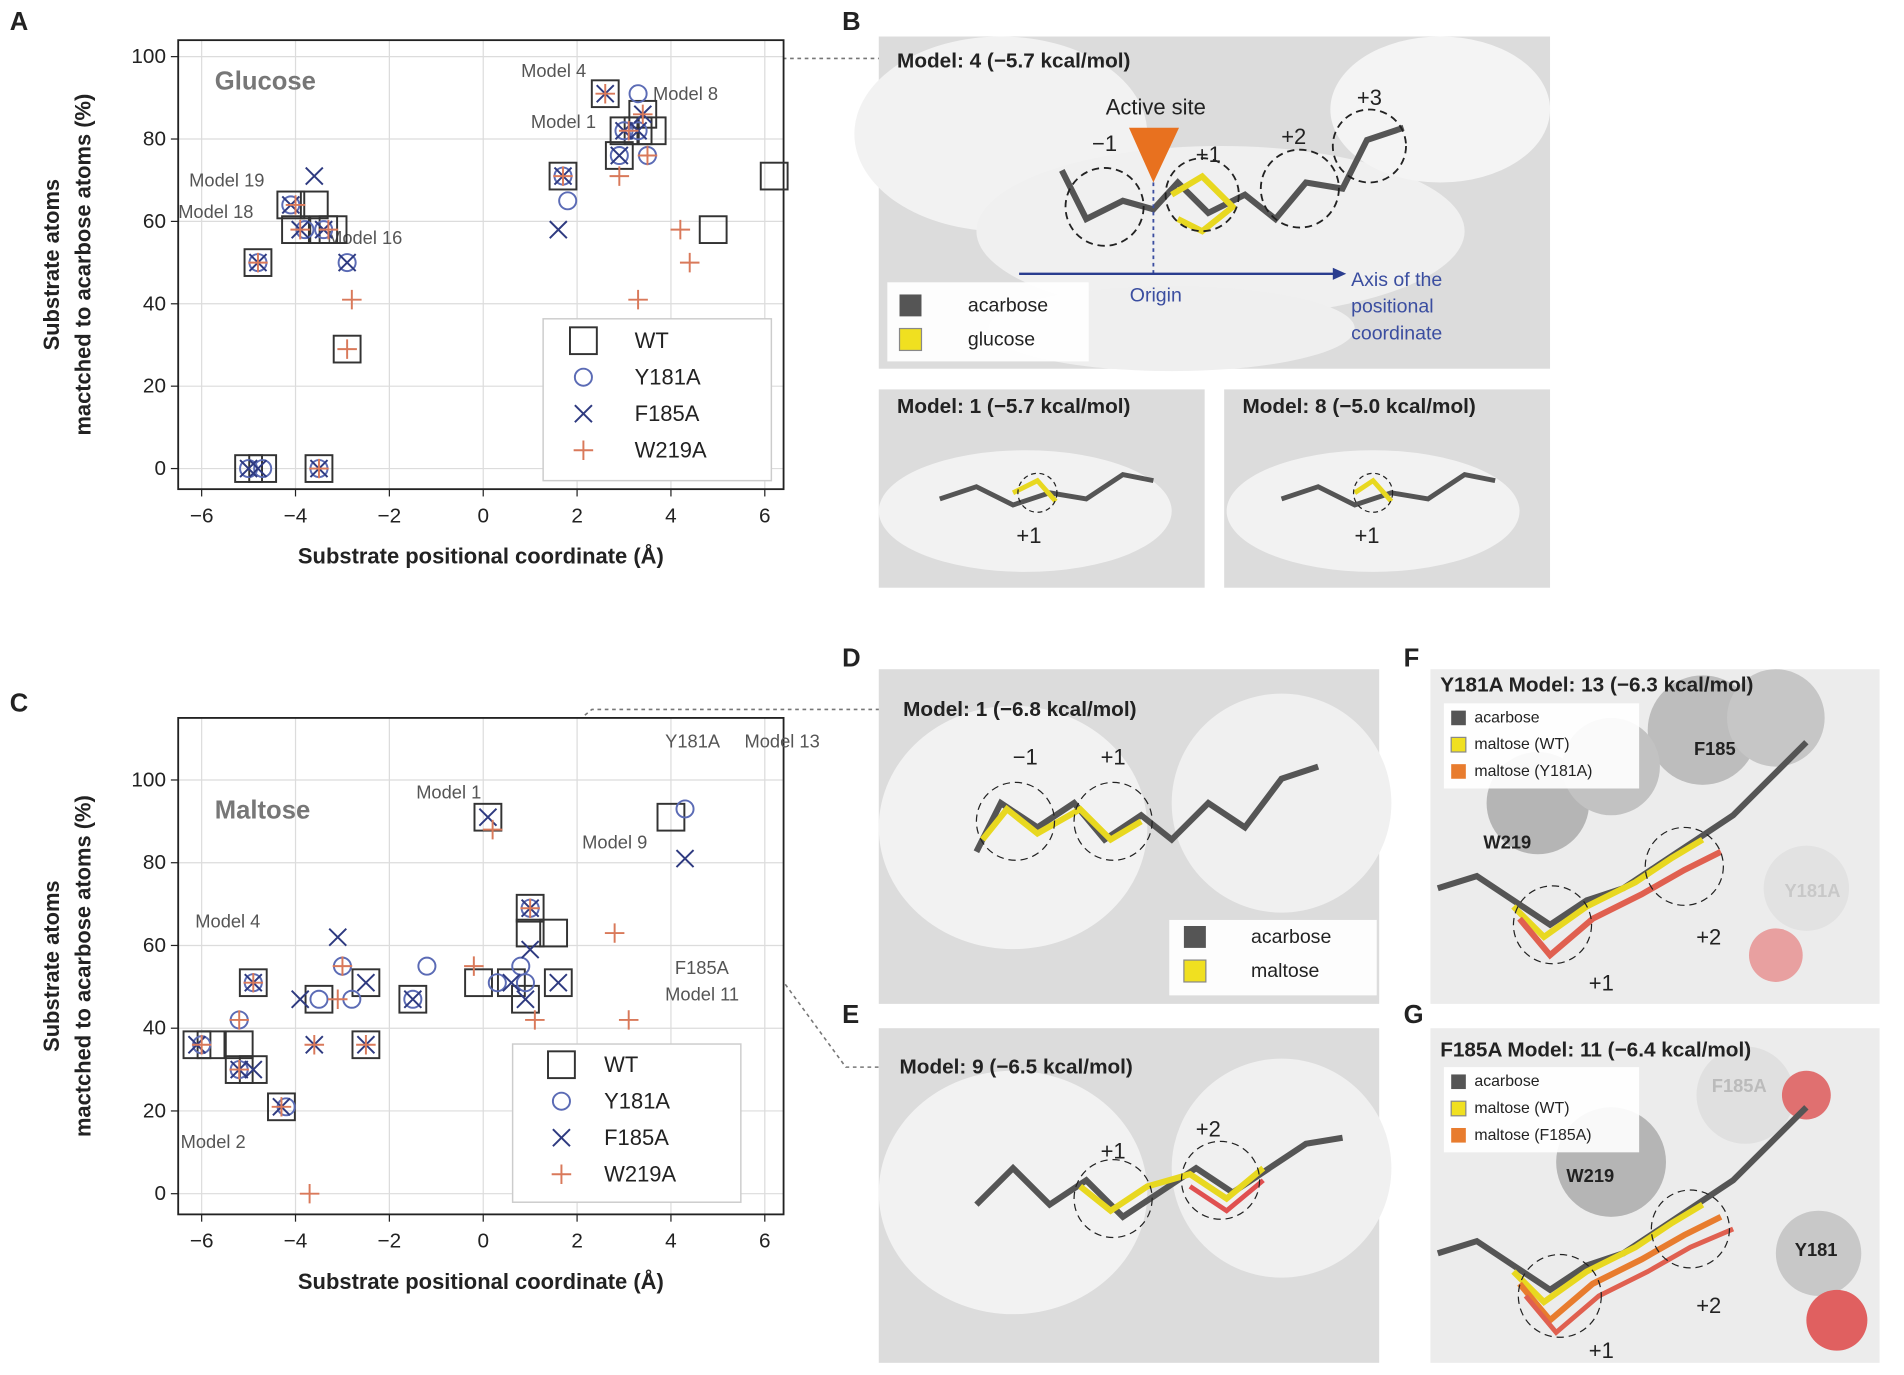  I want to click on x-tick-label: −6, so click(202, 1241).